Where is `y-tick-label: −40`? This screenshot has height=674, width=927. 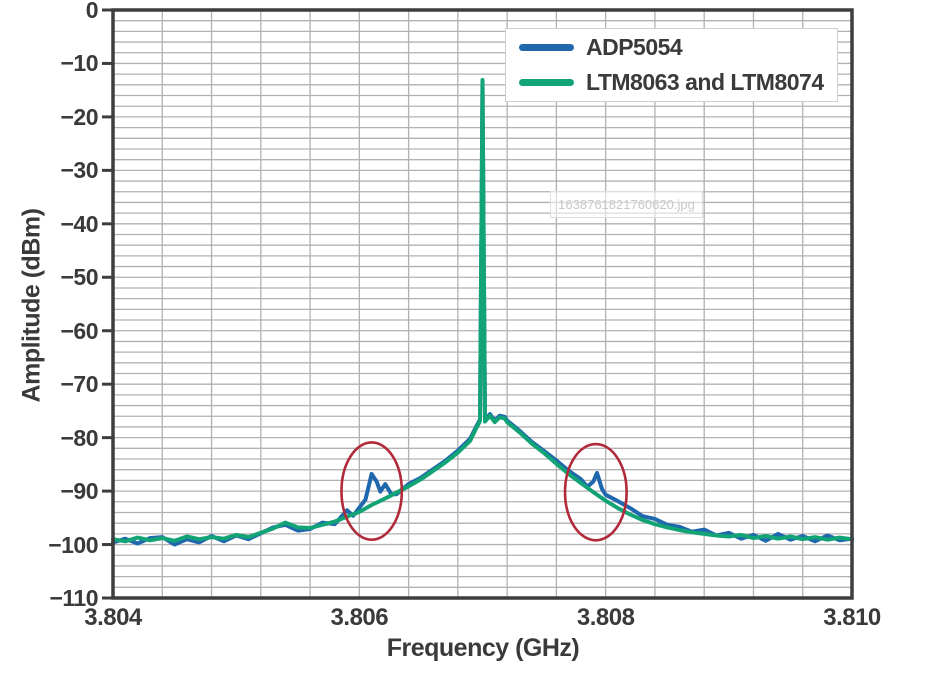
y-tick-label: −40 is located at coordinates (79, 223).